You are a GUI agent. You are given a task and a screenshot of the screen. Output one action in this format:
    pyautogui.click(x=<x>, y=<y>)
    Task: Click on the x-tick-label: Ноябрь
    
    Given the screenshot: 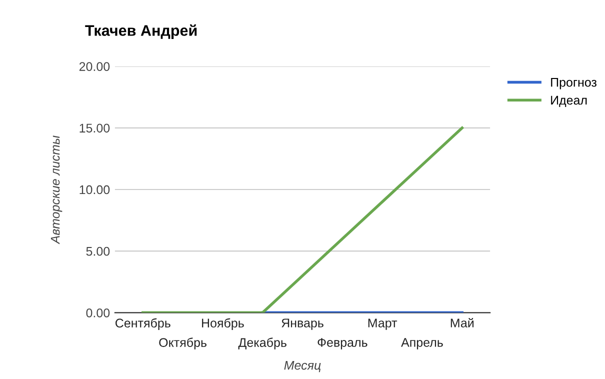 What is the action you would take?
    pyautogui.click(x=223, y=324)
    